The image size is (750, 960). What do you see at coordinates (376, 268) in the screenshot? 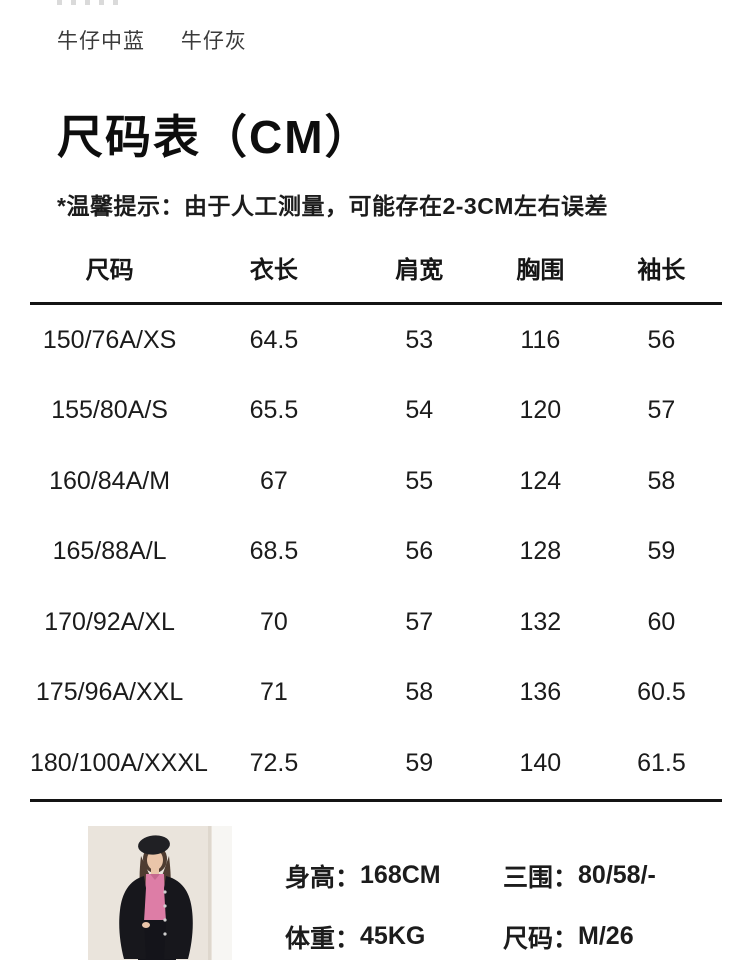
I see `table-header-row: 尺码 衣长 肩宽 胸围 袖长` at bounding box center [376, 268].